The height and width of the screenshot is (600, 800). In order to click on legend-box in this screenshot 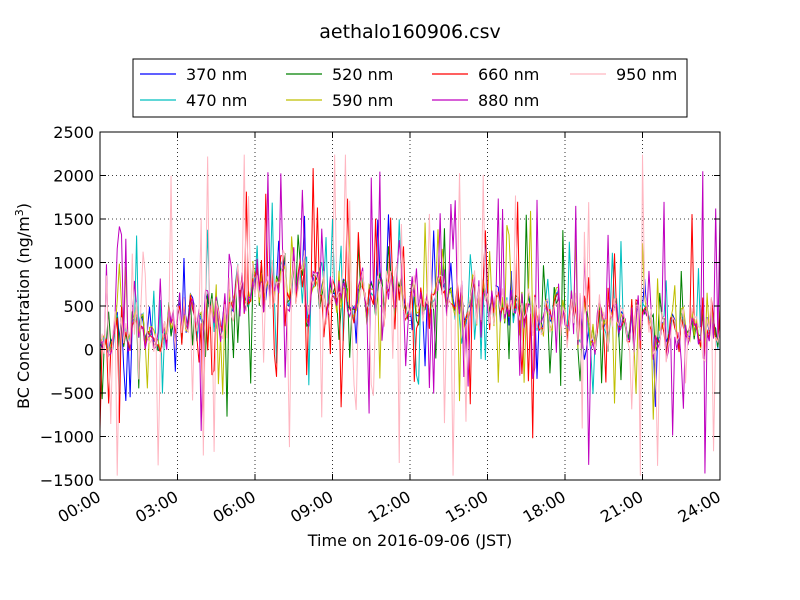, I will do `click(410, 88)`.